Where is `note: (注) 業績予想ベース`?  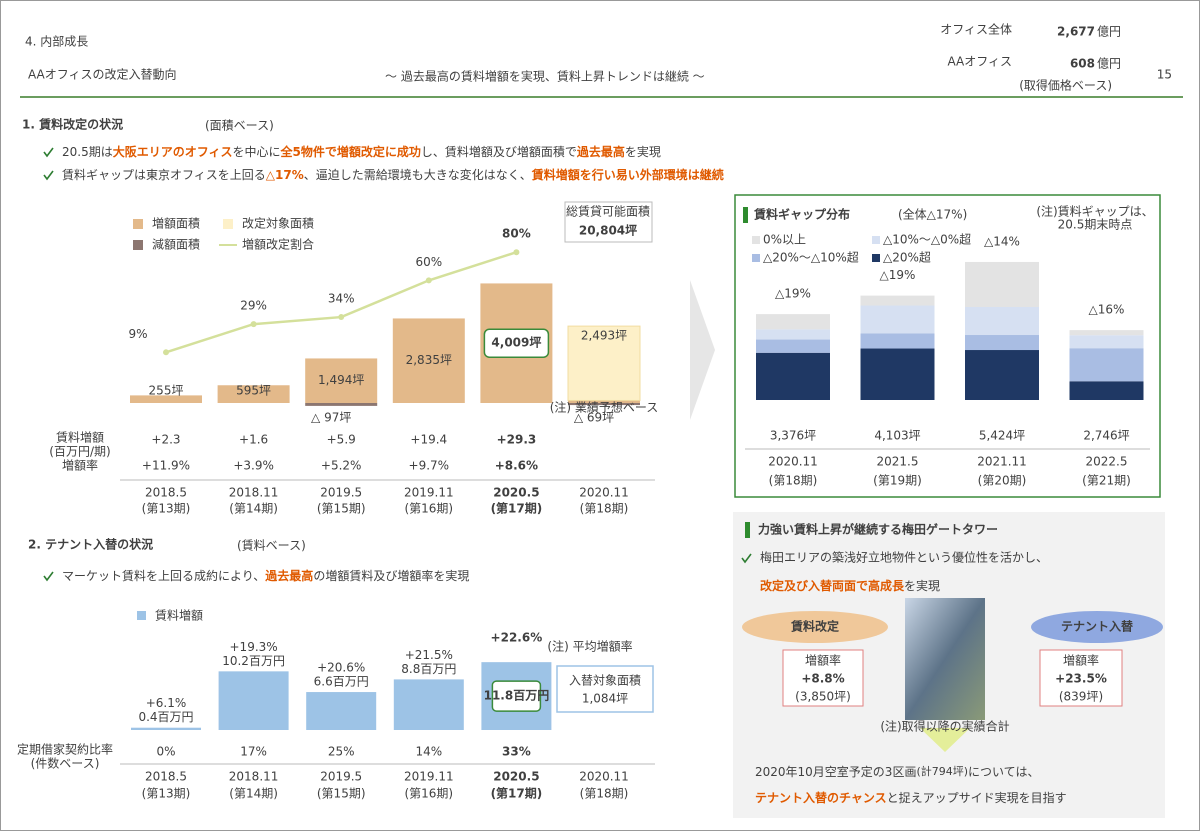 note: (注) 業績予想ベース is located at coordinates (604, 407).